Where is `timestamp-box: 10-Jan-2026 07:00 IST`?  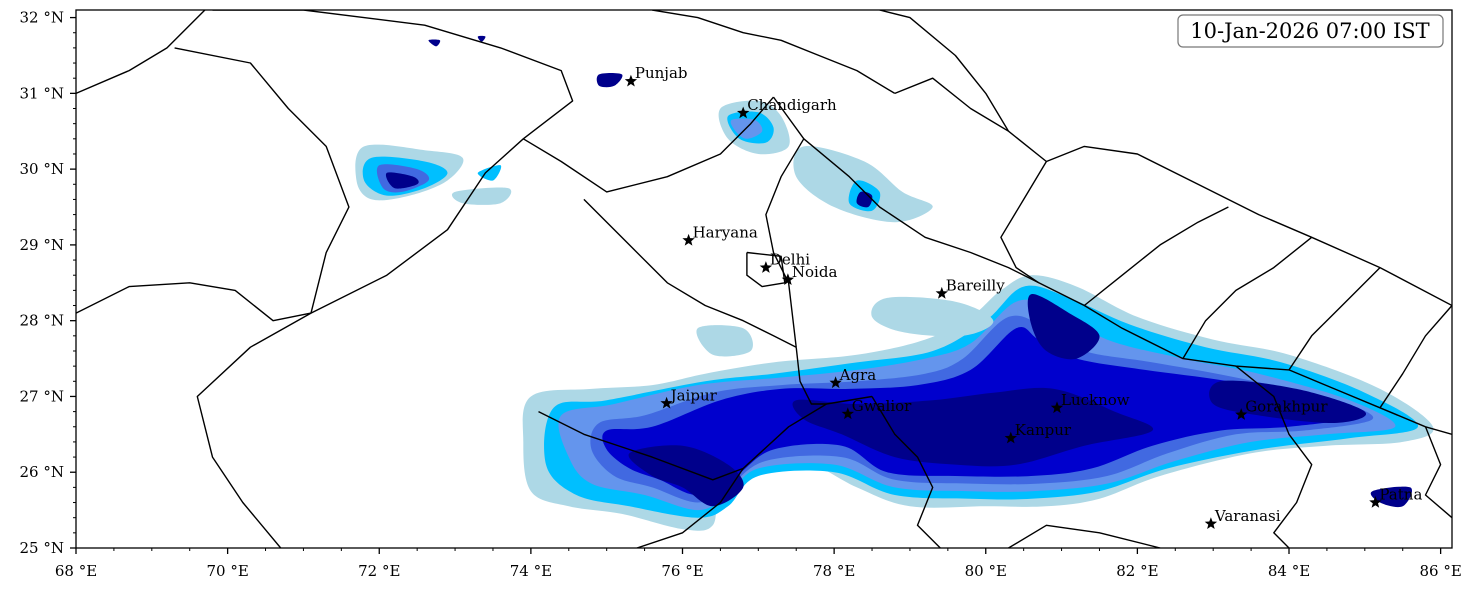
timestamp-box: 10-Jan-2026 07:00 IST is located at coordinates (1310, 31).